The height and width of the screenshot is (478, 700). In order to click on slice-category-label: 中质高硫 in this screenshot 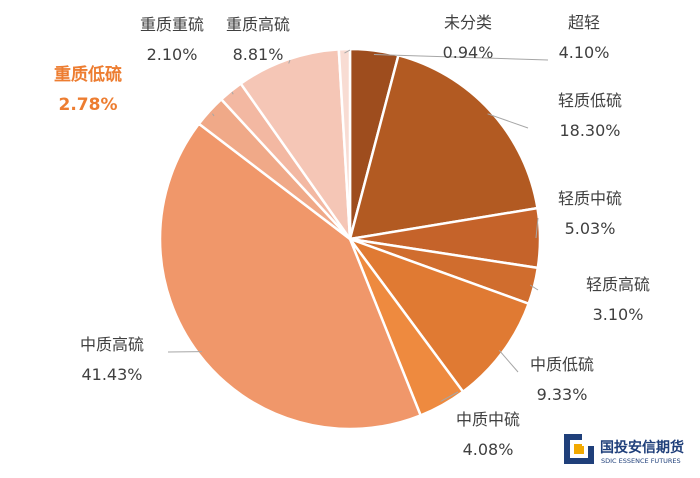, I will do `click(112, 344)`.